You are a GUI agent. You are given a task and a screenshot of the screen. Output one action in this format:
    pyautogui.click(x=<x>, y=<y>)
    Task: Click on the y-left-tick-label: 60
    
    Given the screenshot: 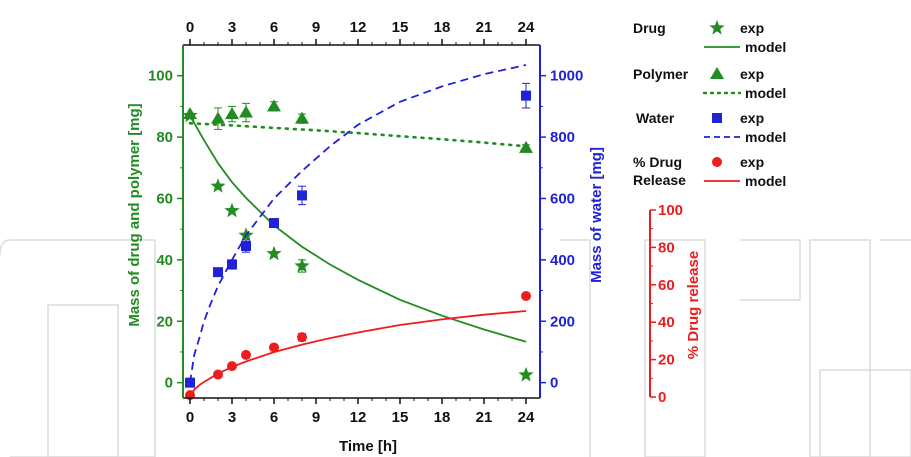 What is the action you would take?
    pyautogui.click(x=164, y=198)
    